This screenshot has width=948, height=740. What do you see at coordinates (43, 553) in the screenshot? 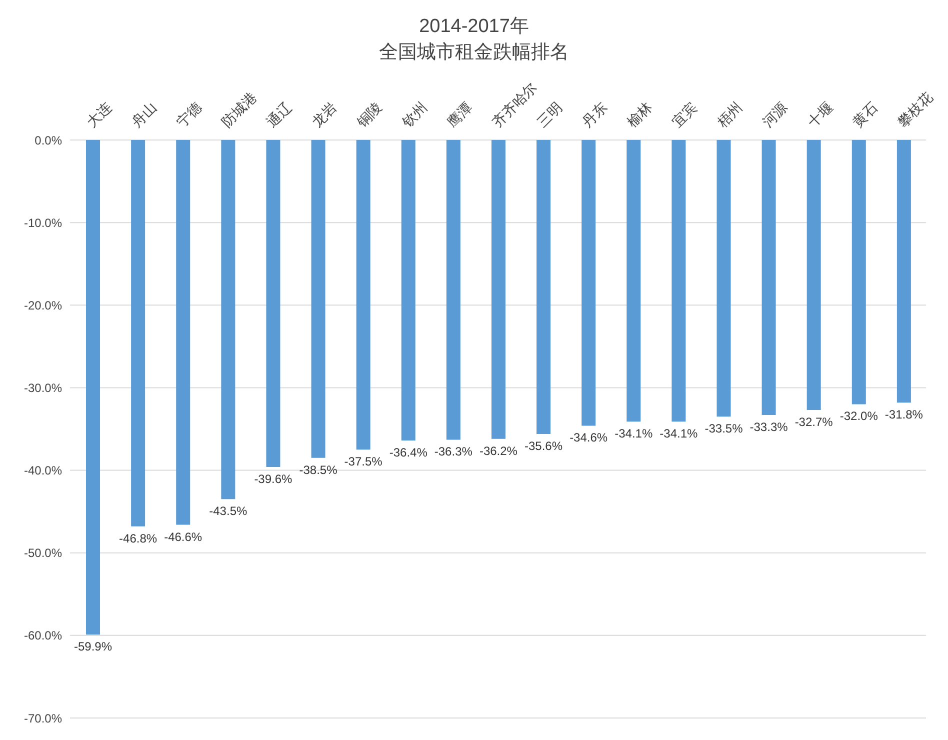
I see `y-tick-label: -50.0%` at bounding box center [43, 553].